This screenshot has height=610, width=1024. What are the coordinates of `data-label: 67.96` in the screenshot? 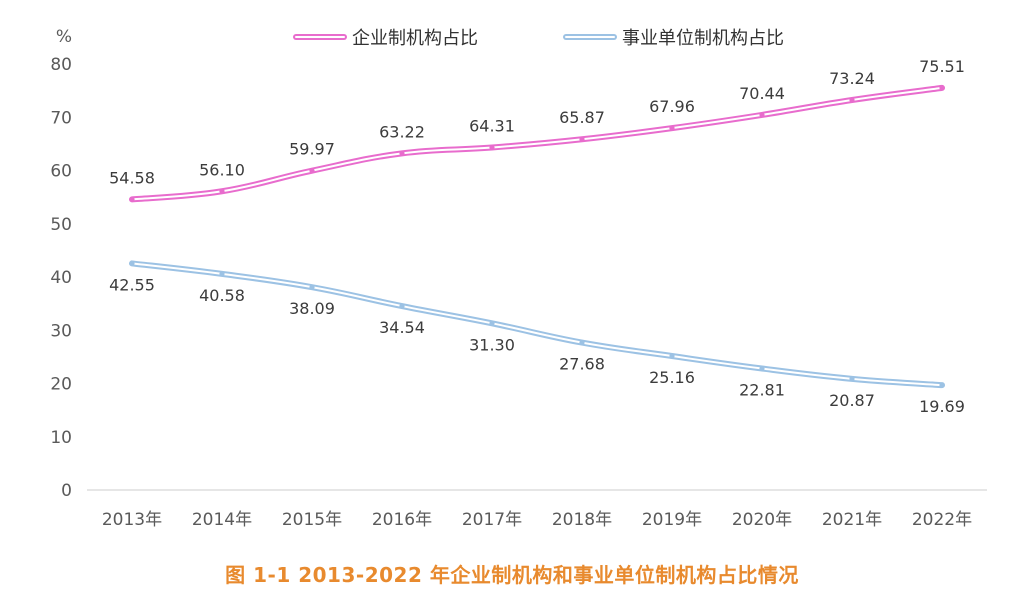 It's located at (672, 106).